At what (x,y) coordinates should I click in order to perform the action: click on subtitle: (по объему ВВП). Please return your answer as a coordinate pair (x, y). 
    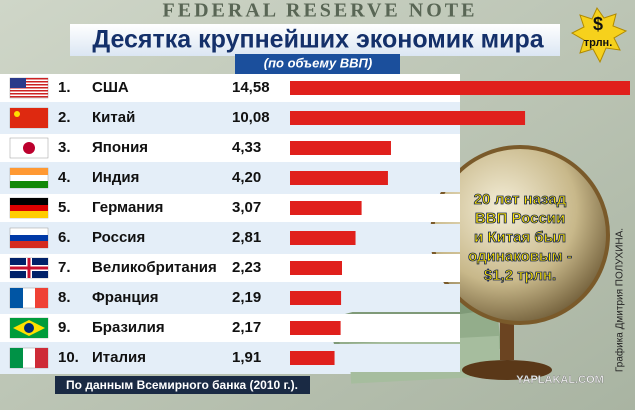
    Looking at the image, I should click on (318, 62).